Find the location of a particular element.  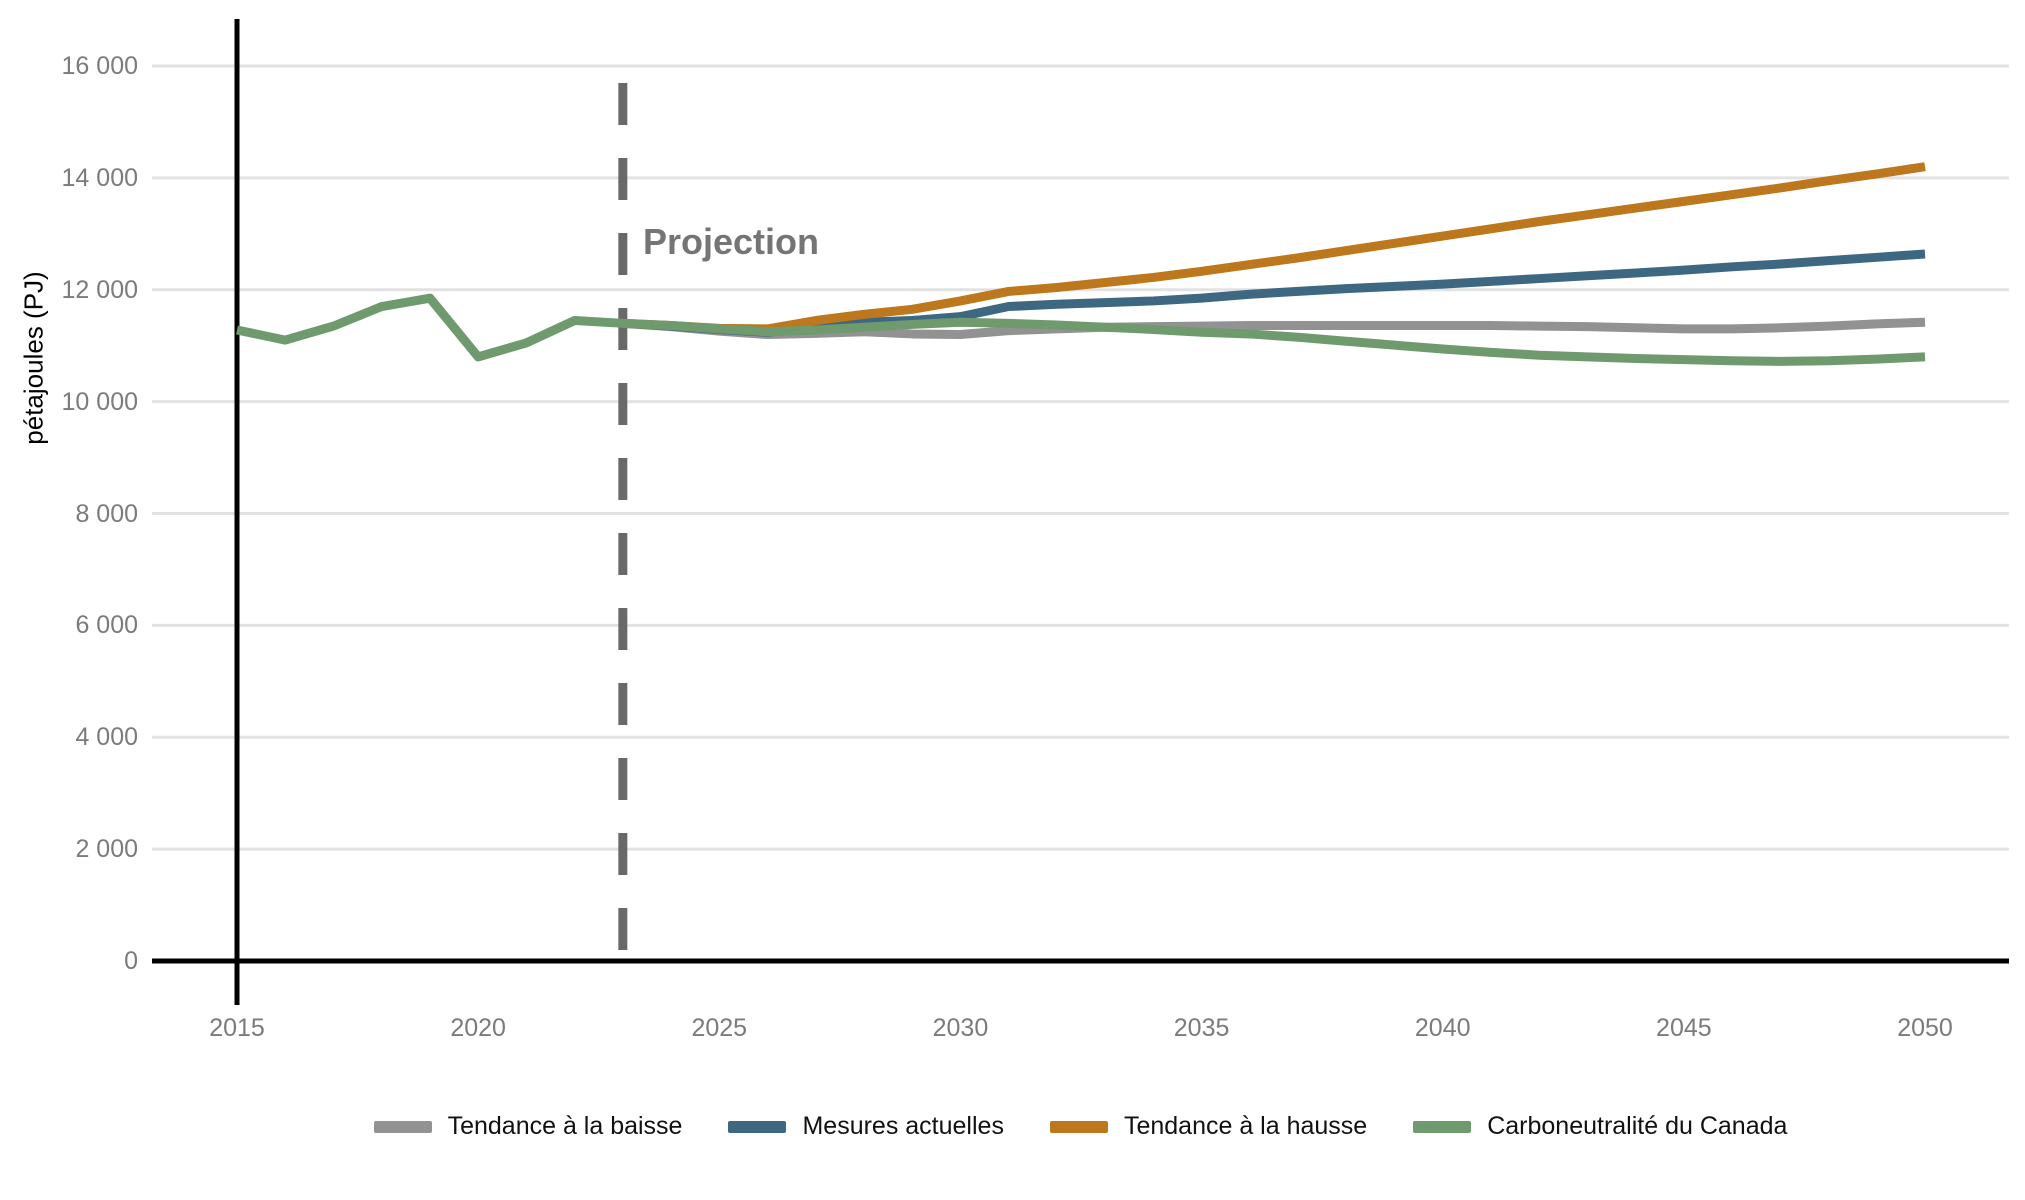

legend-item: Mesures actuelles is located at coordinates (866, 1126).